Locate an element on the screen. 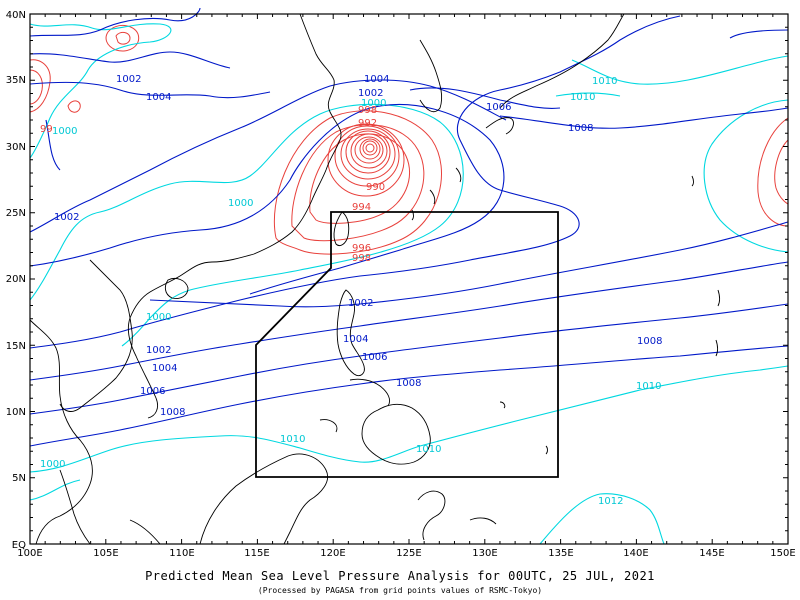 This screenshot has height=600, width=800. lat-label: 30N is located at coordinates (16, 147).